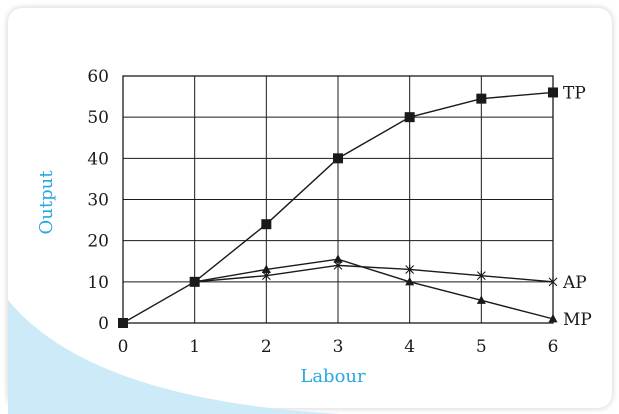  What do you see at coordinates (553, 347) in the screenshot?
I see `x-tick-label-6: 6` at bounding box center [553, 347].